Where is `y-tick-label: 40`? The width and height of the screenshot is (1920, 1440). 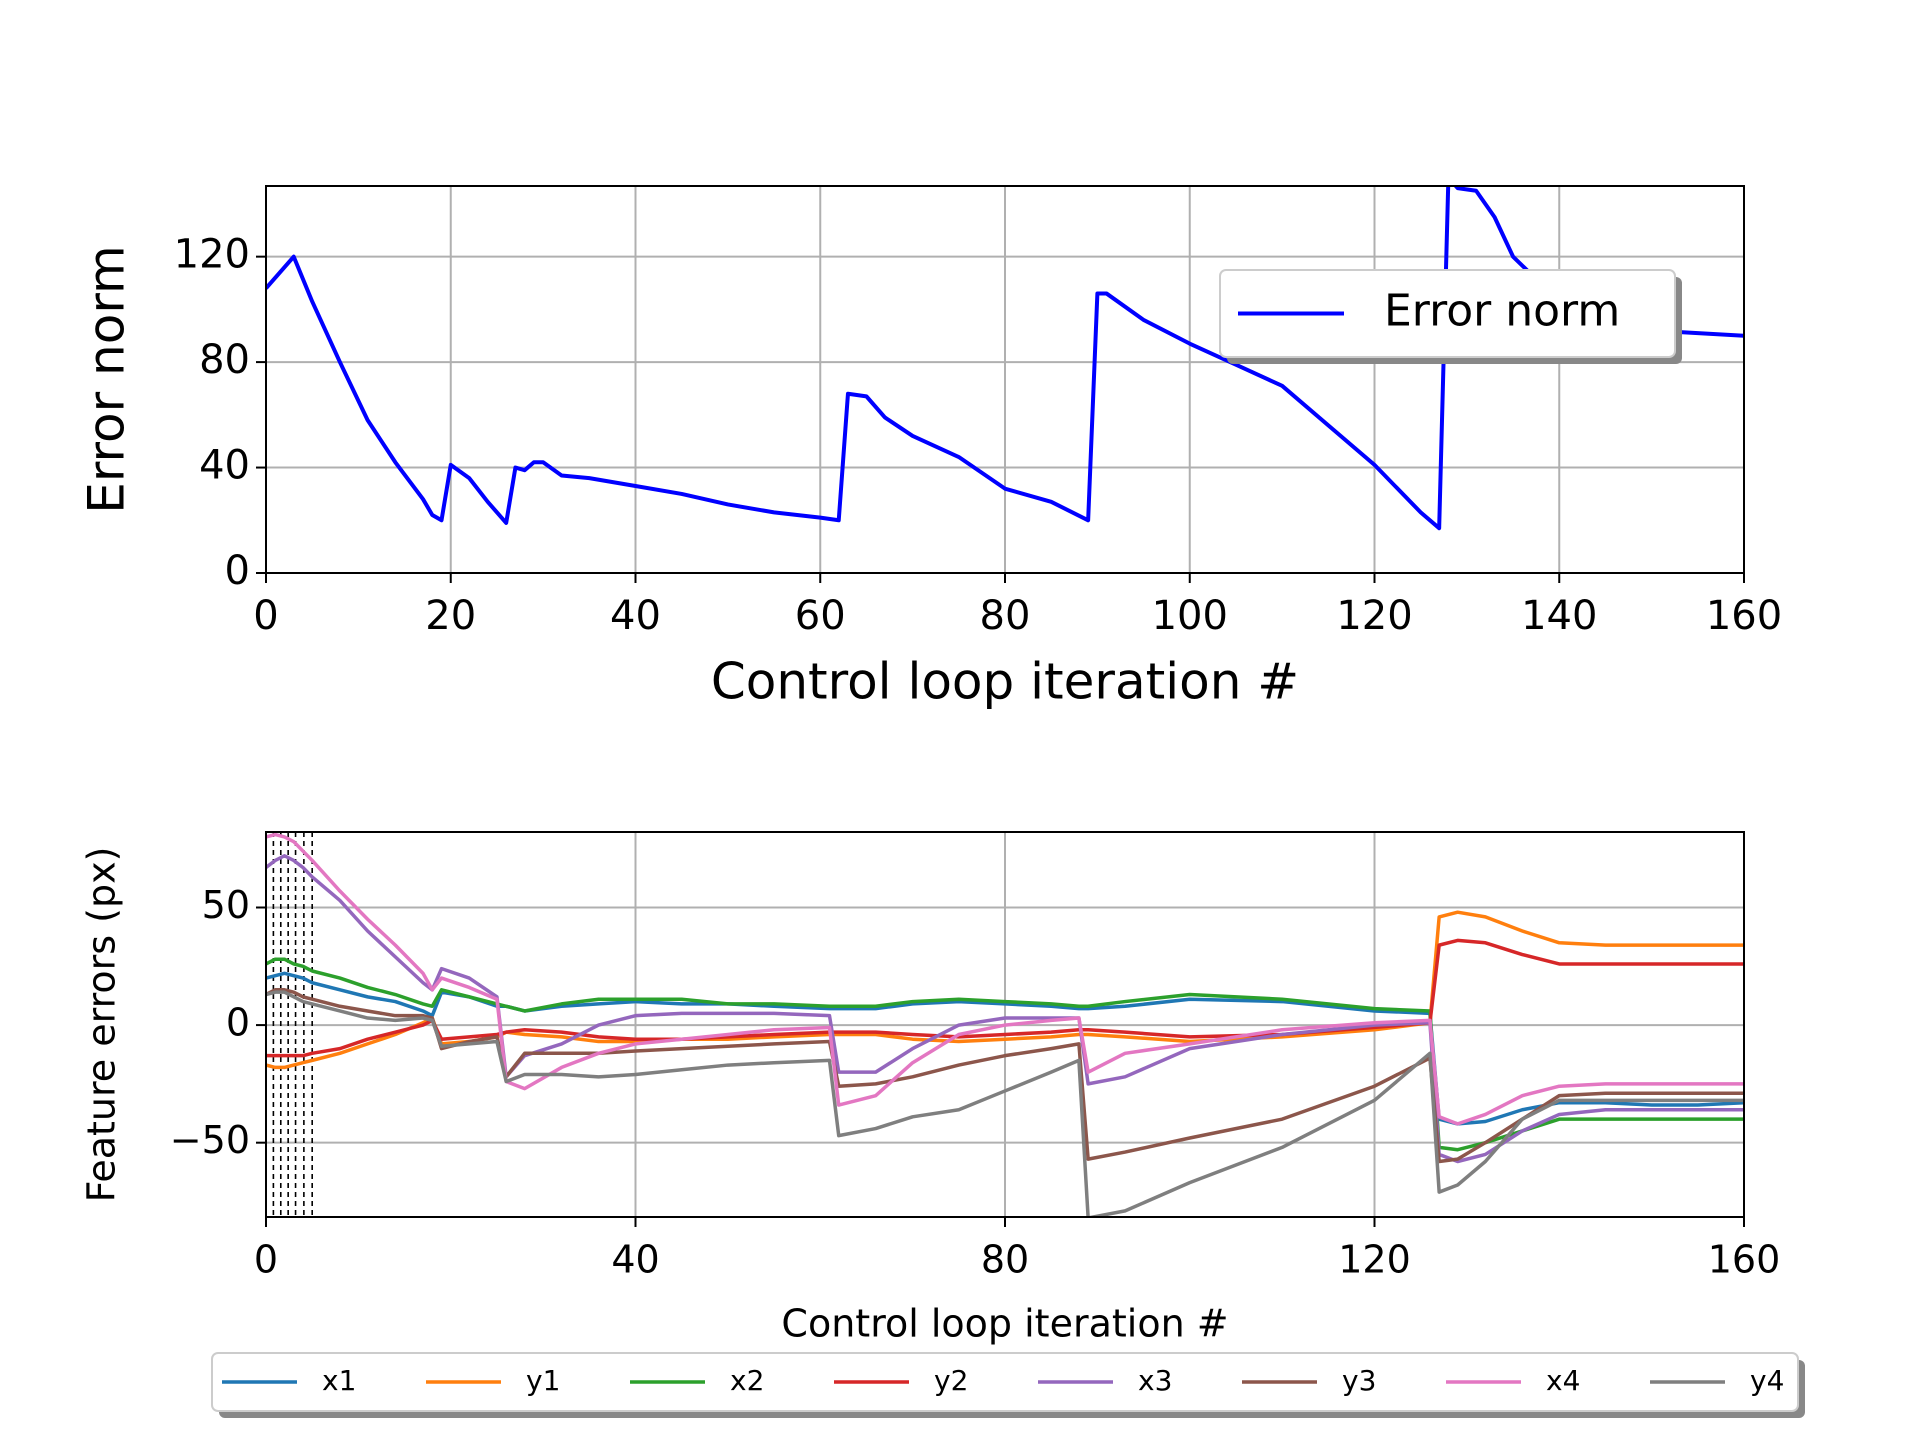 y-tick-label: 40 is located at coordinates (224, 466).